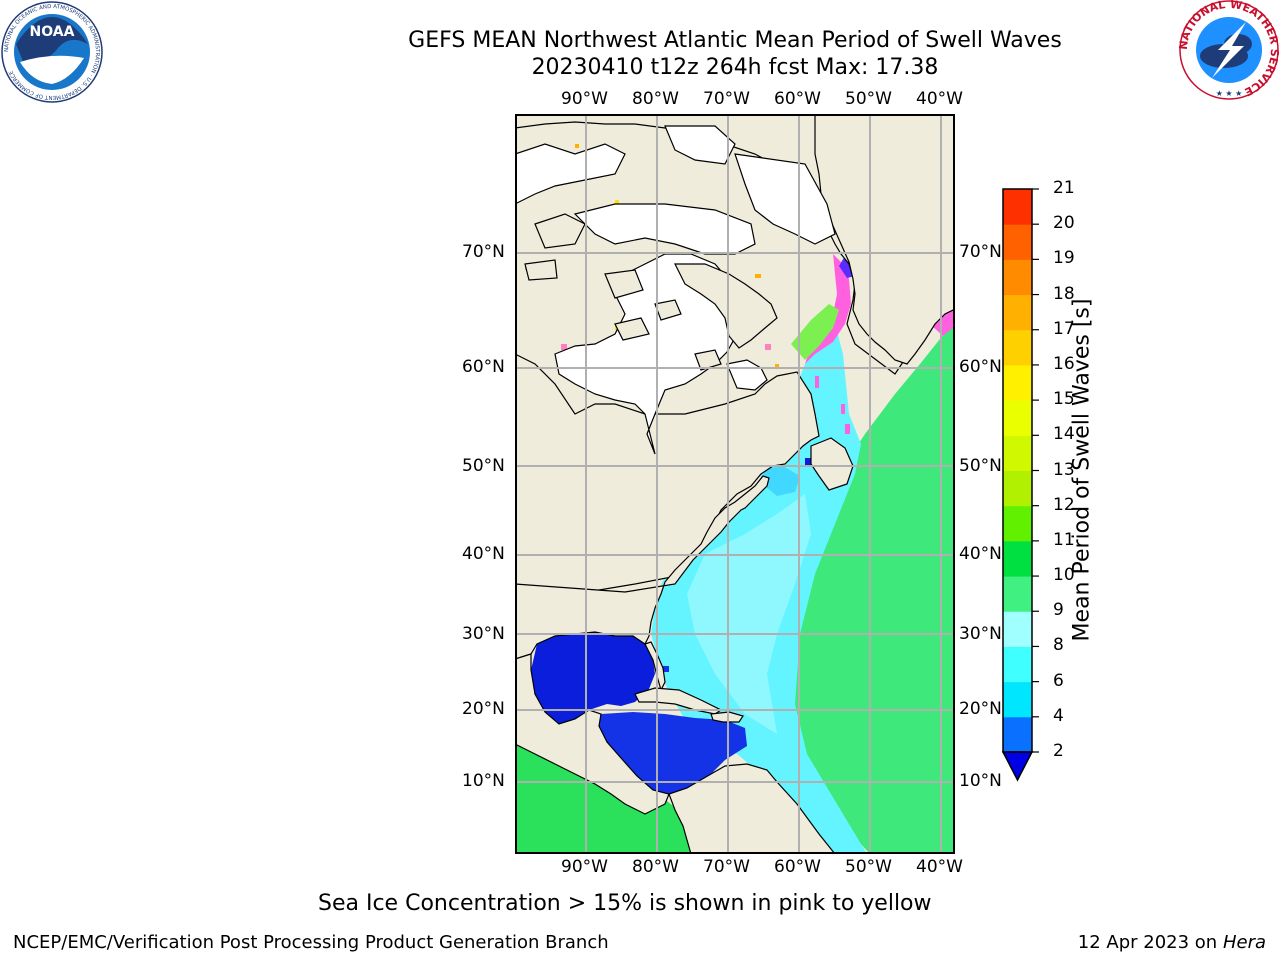 This screenshot has height=960, width=1280. What do you see at coordinates (1064, 188) in the screenshot?
I see `colorbar-tick-label: 21` at bounding box center [1064, 188].